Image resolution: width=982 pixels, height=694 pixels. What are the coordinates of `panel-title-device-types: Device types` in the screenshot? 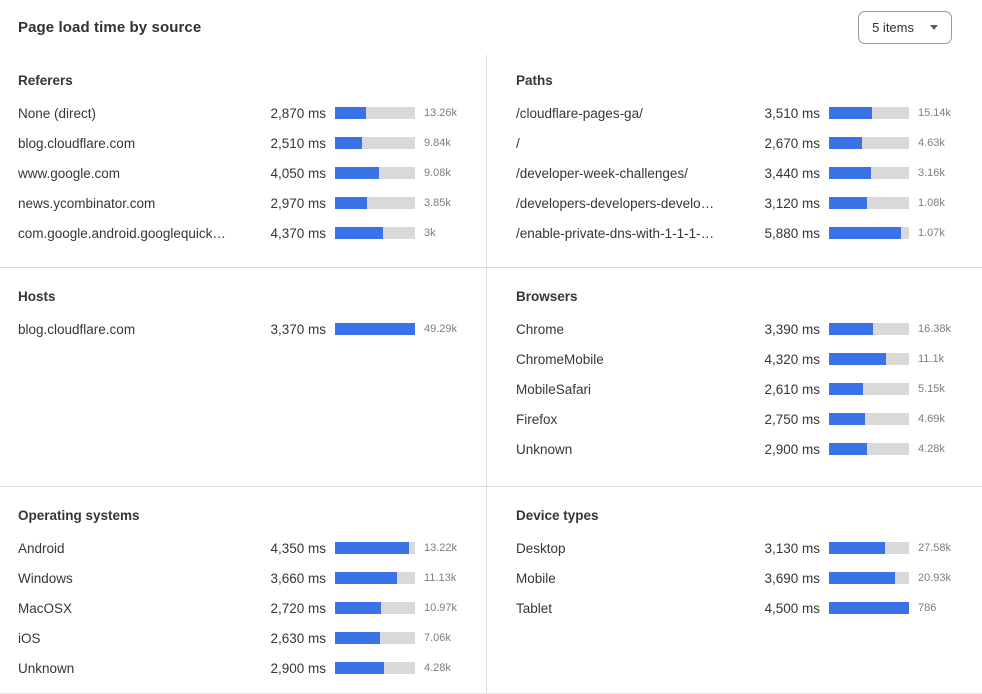 It's located at (557, 515).